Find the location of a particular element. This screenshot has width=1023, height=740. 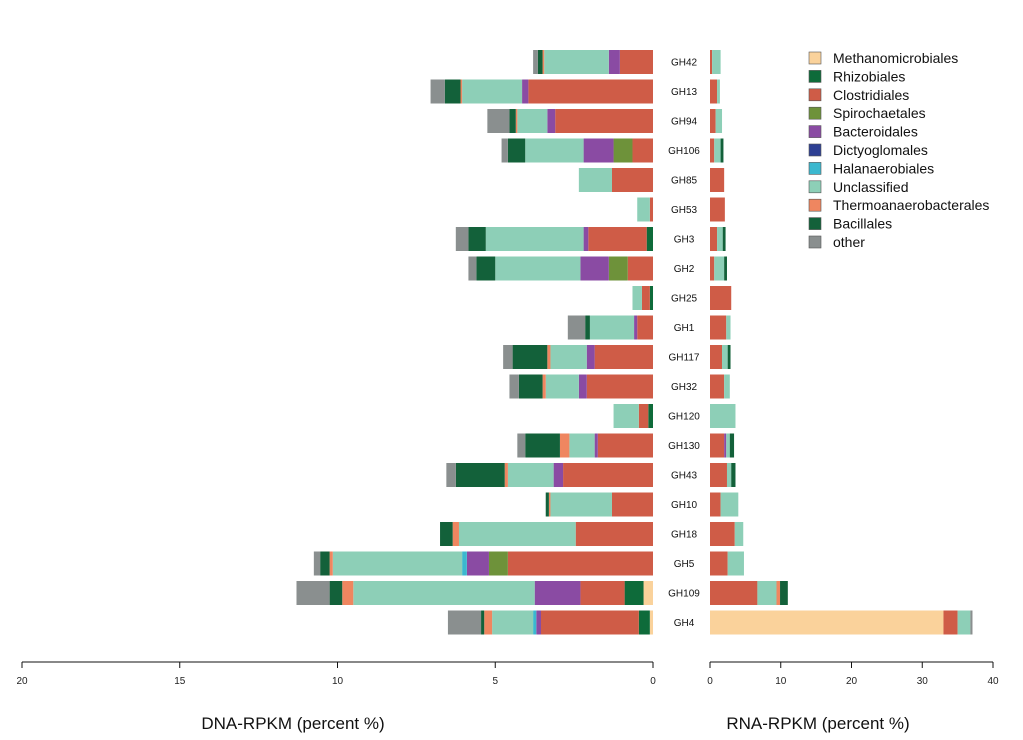

dna-bar-gh4-halanaerobiales is located at coordinates (535, 622).